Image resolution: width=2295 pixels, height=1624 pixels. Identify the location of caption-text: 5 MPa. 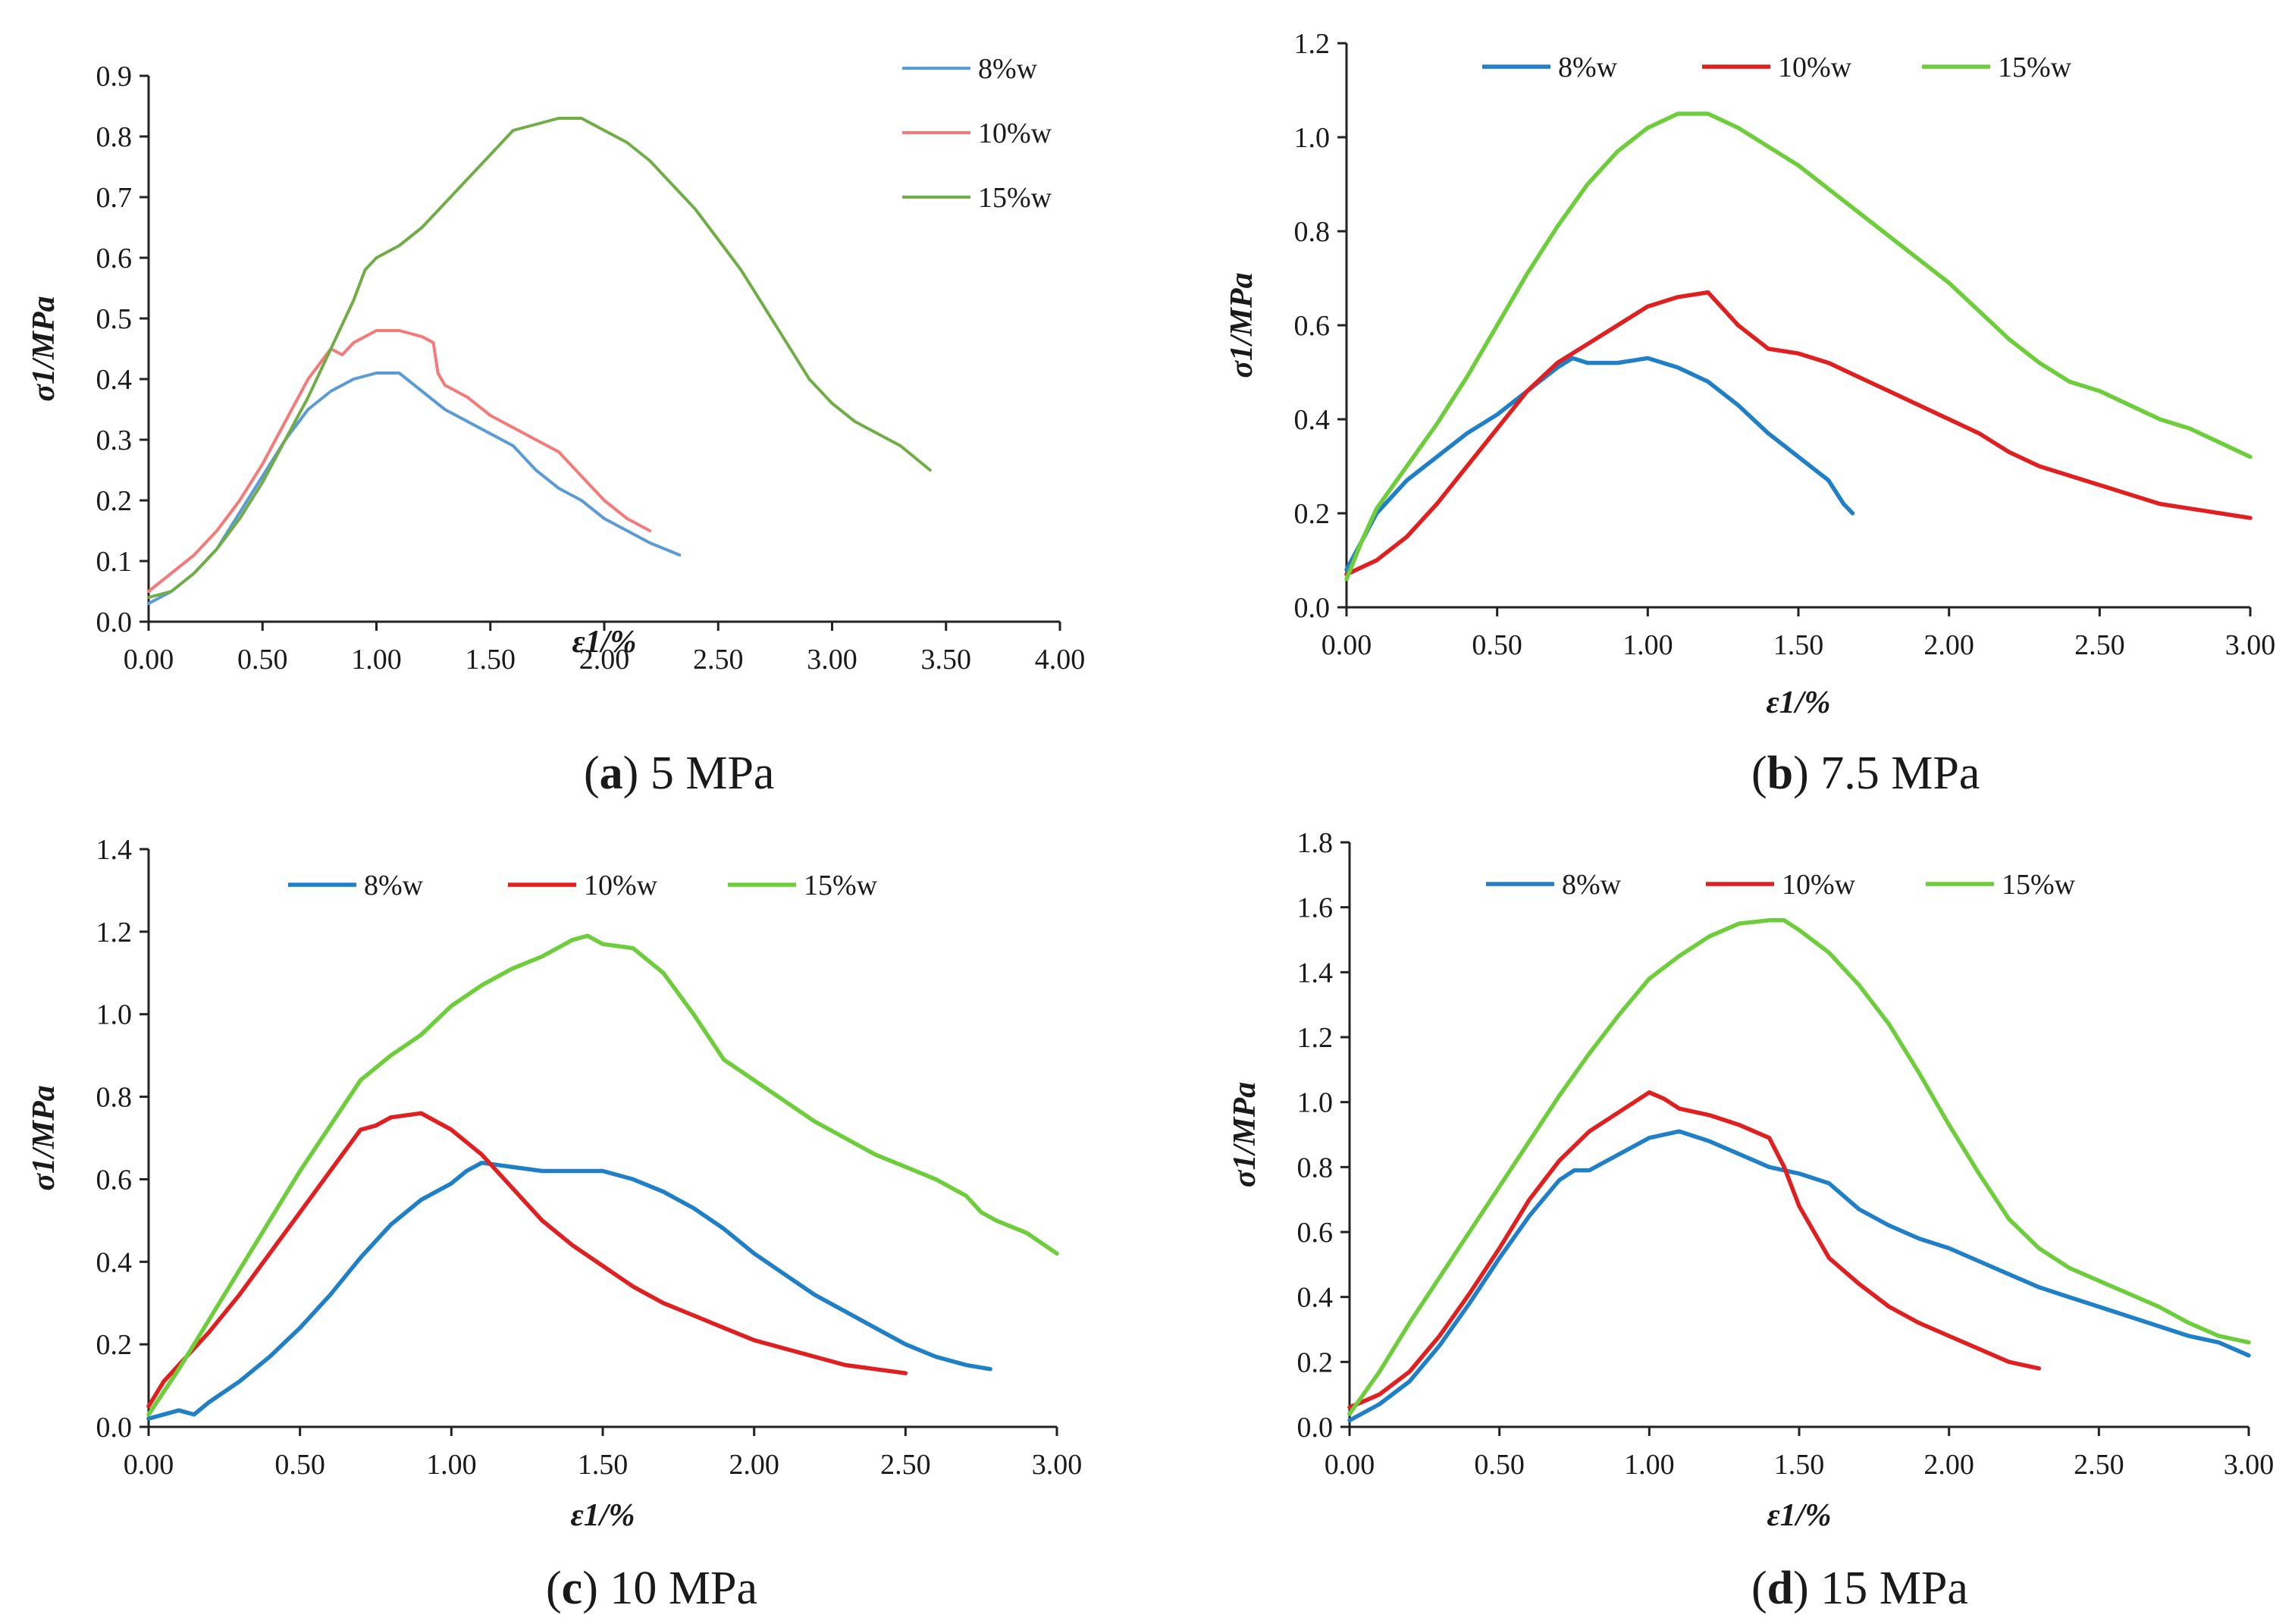
(713, 773).